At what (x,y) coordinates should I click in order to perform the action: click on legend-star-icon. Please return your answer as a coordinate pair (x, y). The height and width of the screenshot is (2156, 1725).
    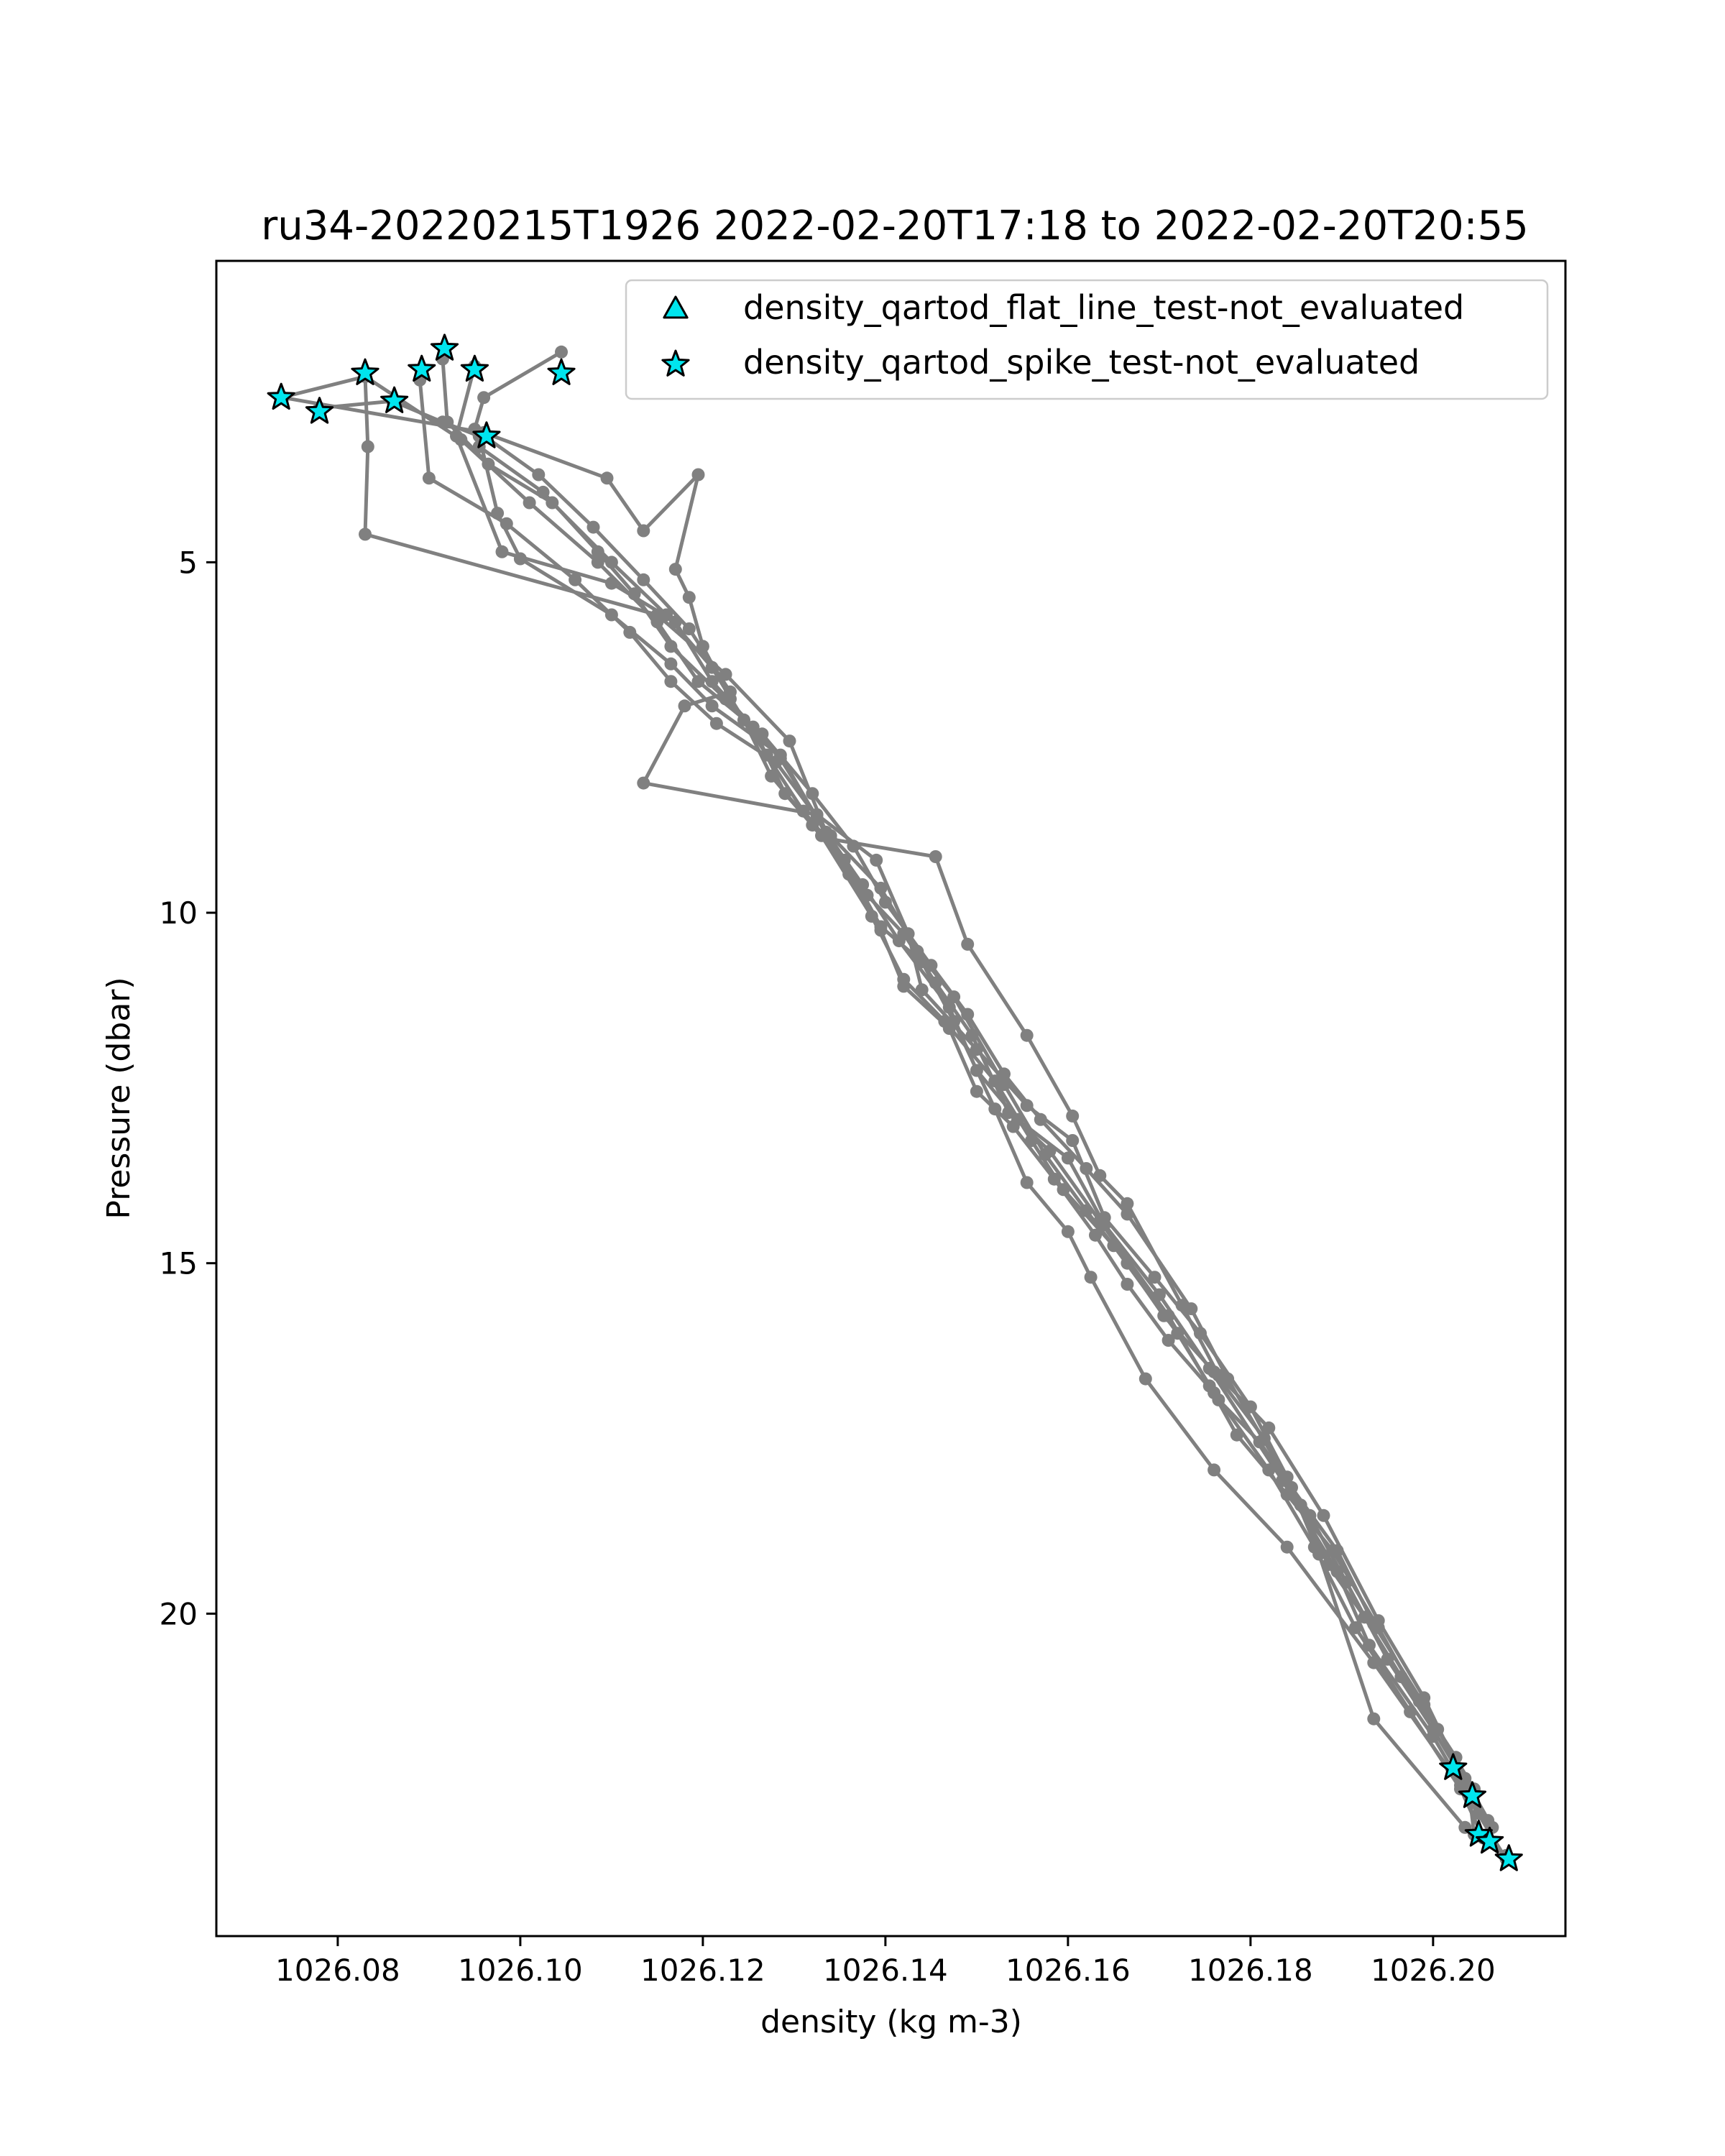
    Looking at the image, I should click on (675, 363).